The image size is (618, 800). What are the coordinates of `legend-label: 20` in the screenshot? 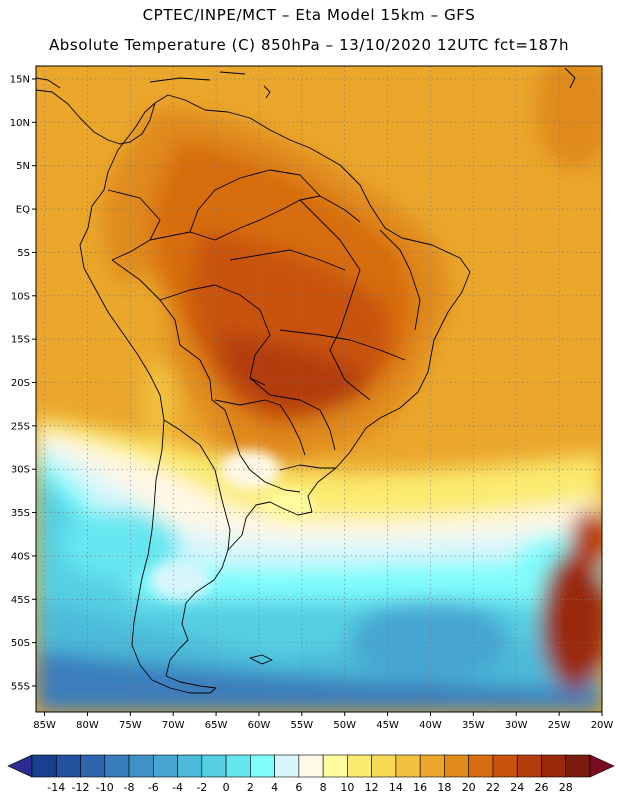 It's located at (469, 787).